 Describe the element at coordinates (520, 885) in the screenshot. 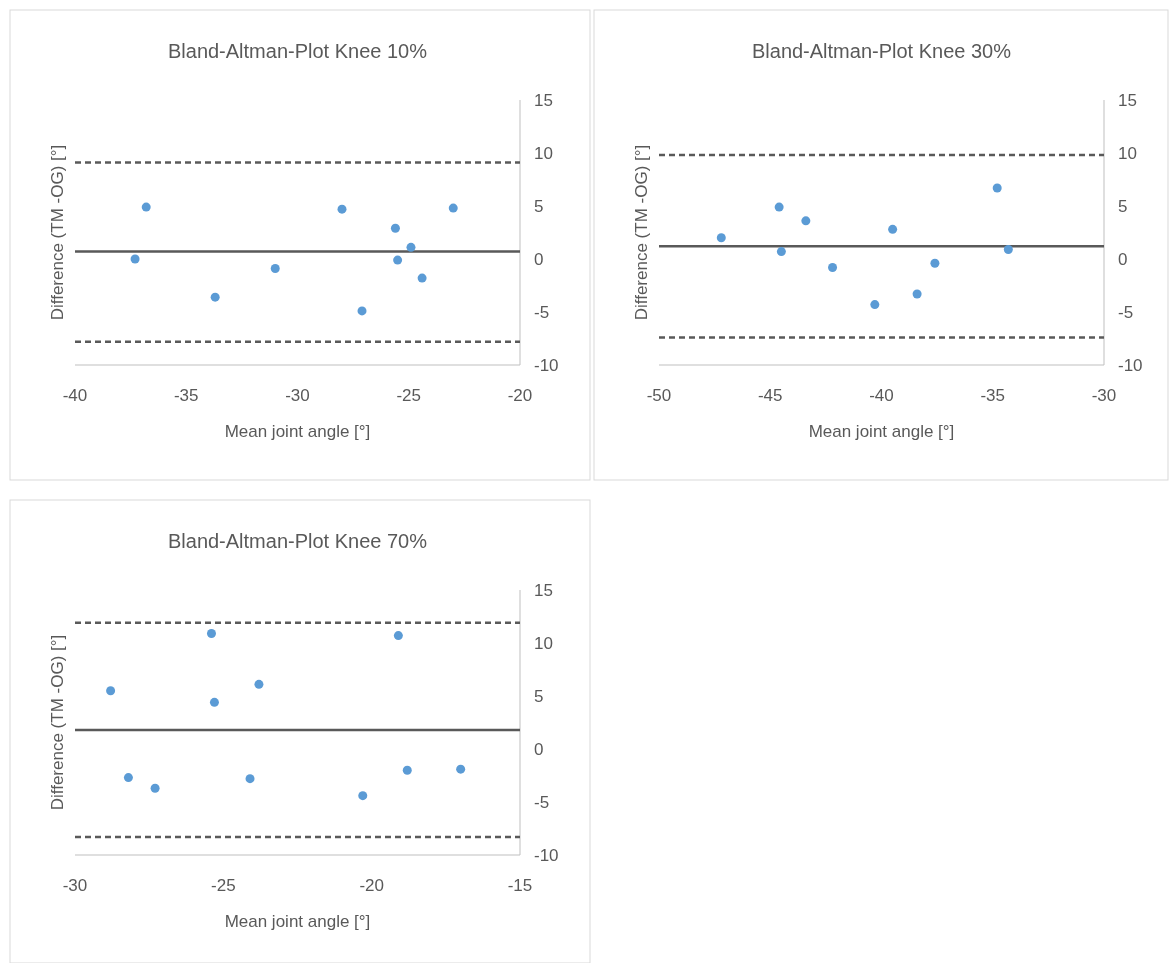

I see `x-tick-label: -15` at that location.